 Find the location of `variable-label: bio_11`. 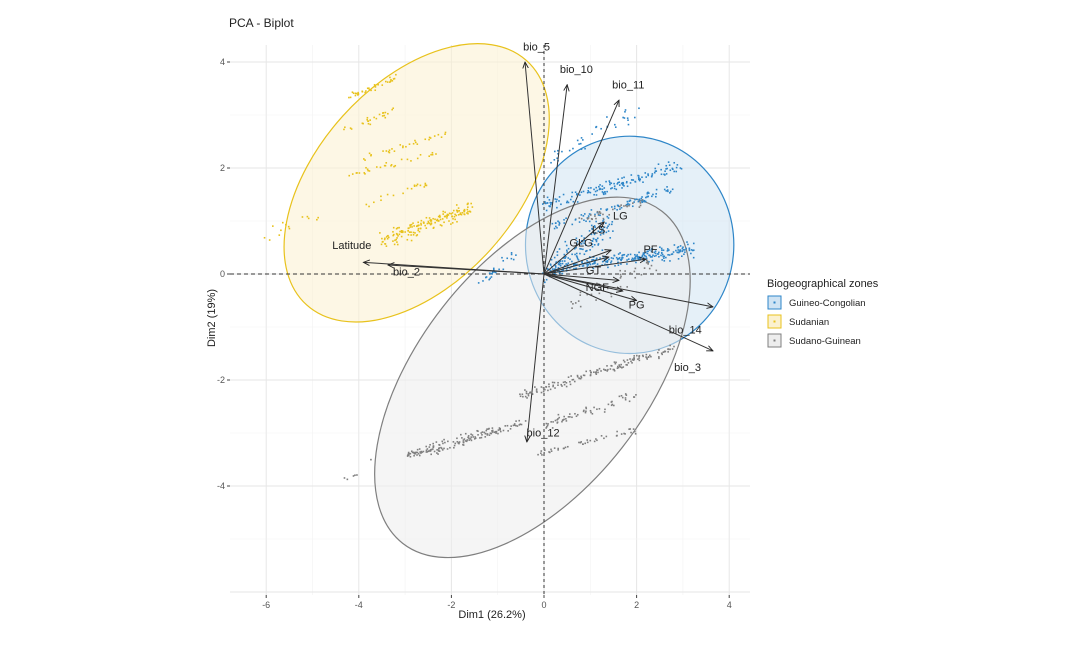

variable-label: bio_11 is located at coordinates (628, 86).